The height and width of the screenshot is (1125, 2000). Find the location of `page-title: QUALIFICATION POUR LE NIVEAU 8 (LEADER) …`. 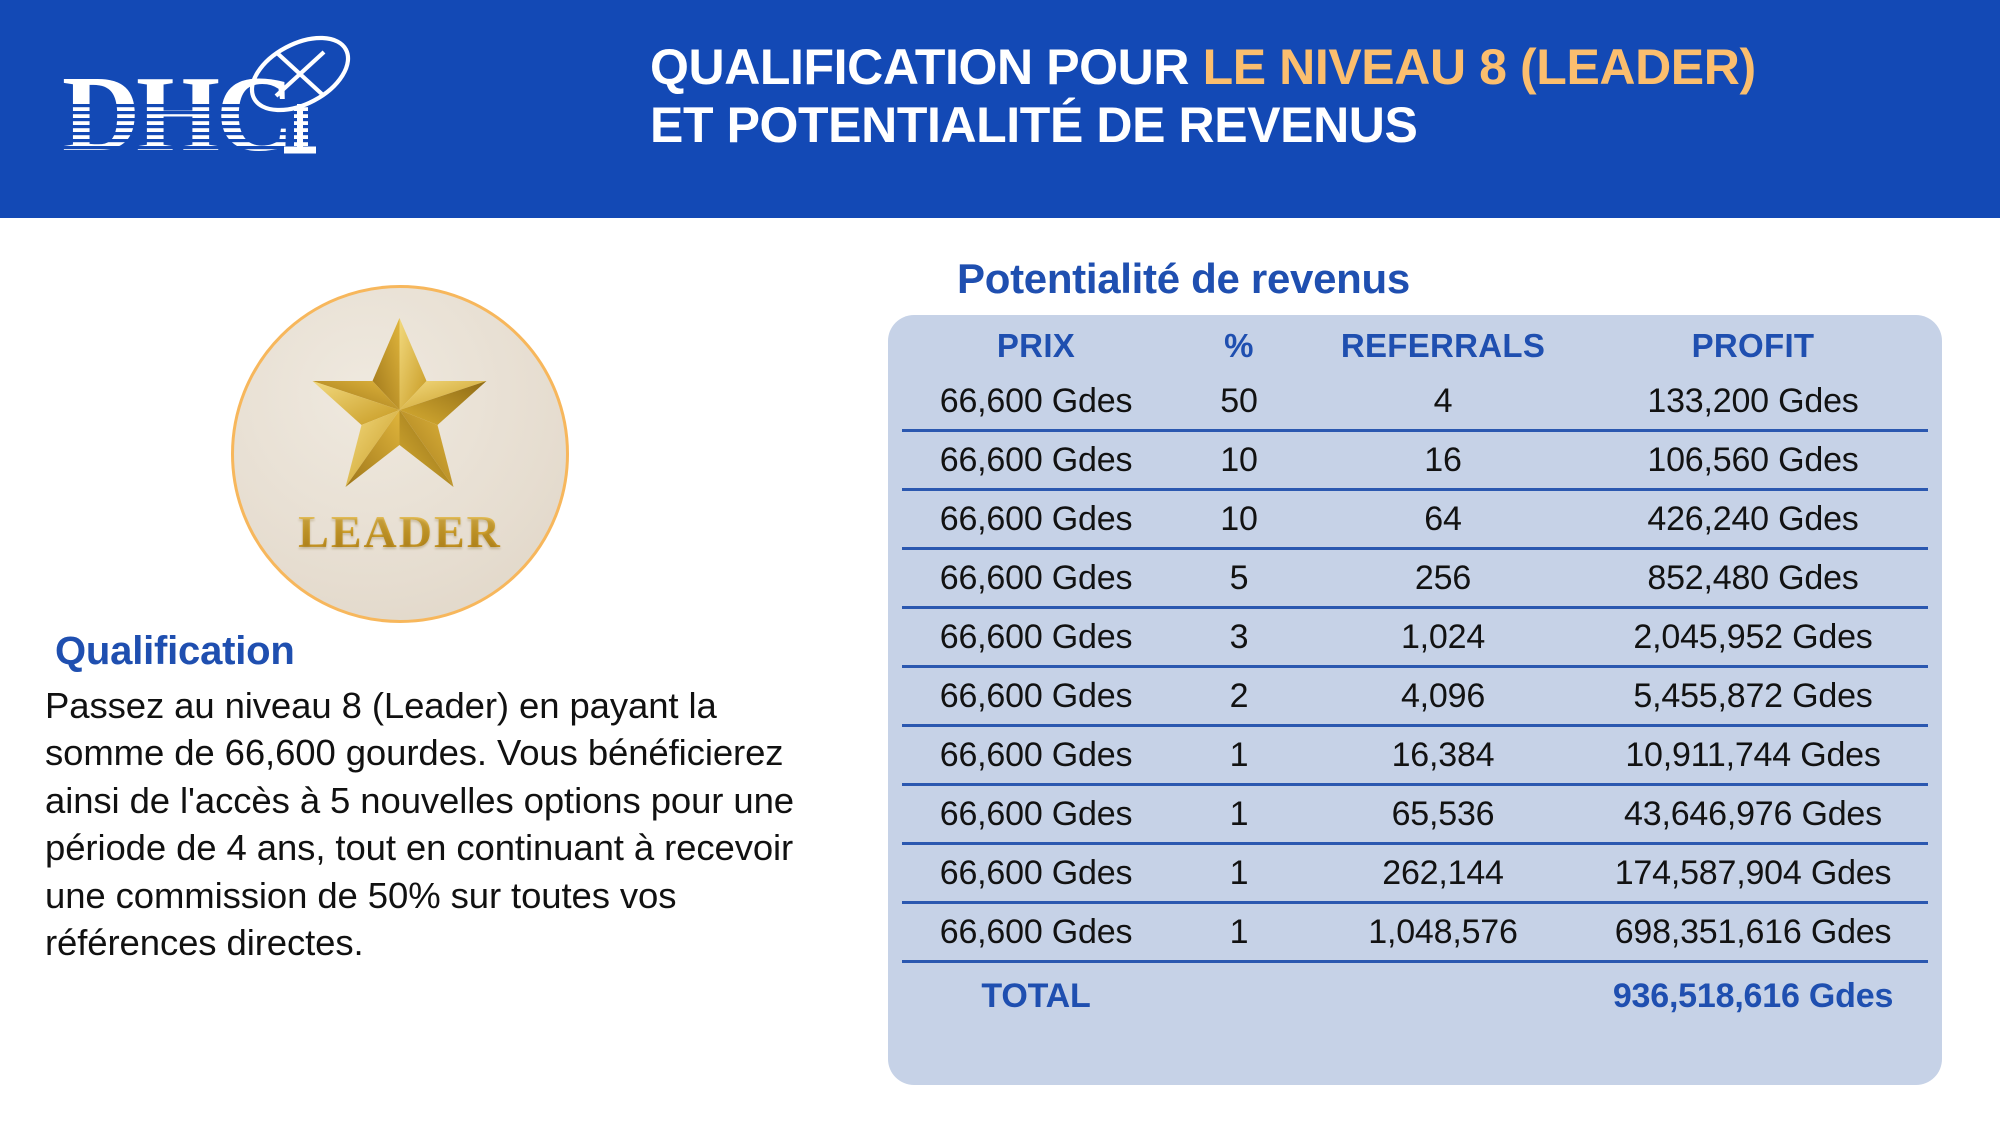

page-title: QUALIFICATION POUR LE NIVEAU 8 (LEADER) … is located at coordinates (1315, 96).